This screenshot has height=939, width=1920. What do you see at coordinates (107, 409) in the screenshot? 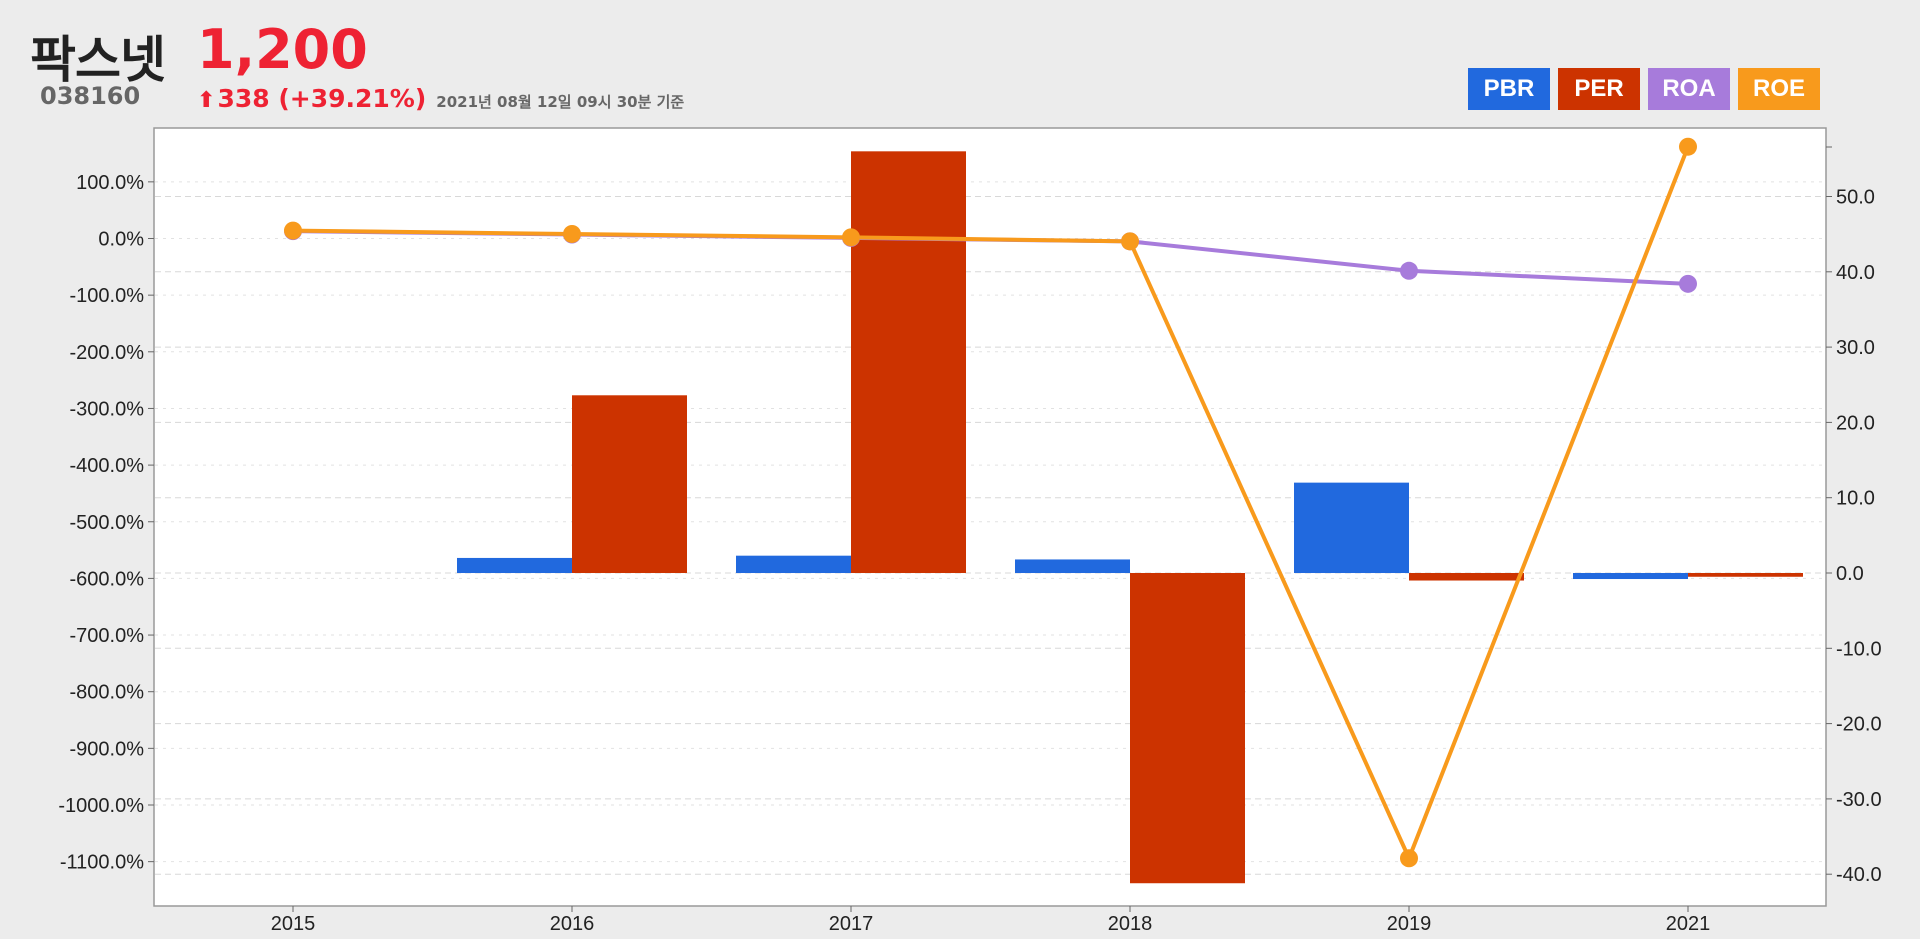
I see `left-tick-label: -300.0%` at bounding box center [107, 409].